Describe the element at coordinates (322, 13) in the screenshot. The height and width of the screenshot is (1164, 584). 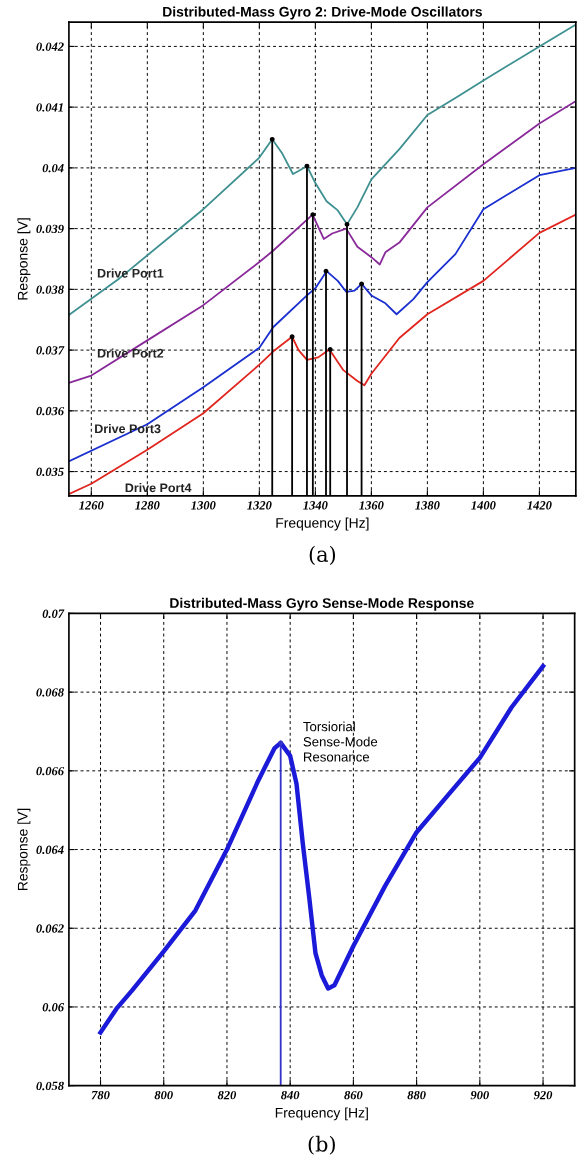
I see `chart-title: Distributed-Mass Gyro 2: Drive-Mode Oscillators` at that location.